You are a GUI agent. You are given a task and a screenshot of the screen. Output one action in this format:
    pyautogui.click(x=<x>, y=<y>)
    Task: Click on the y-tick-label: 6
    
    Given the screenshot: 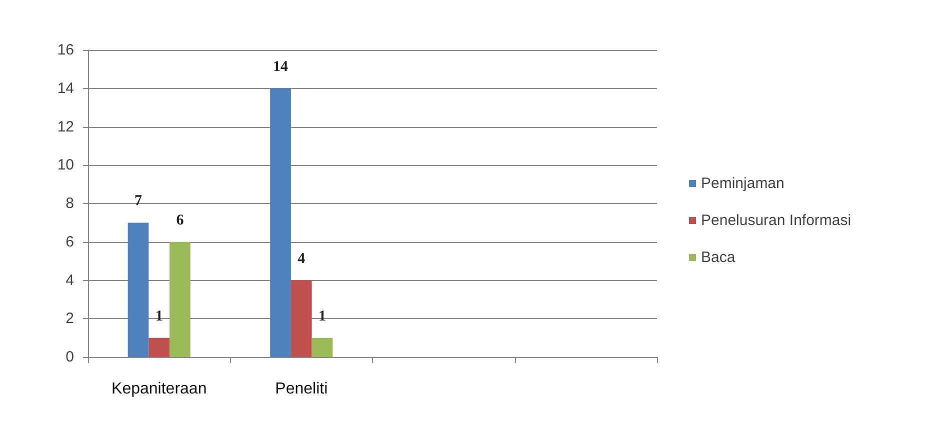 What is the action you would take?
    pyautogui.click(x=70, y=241)
    